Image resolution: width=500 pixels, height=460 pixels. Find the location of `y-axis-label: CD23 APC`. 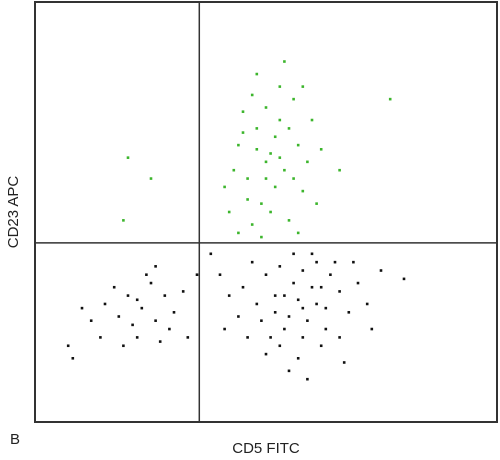

y-axis-label: CD23 APC is located at coordinates (13, 212).